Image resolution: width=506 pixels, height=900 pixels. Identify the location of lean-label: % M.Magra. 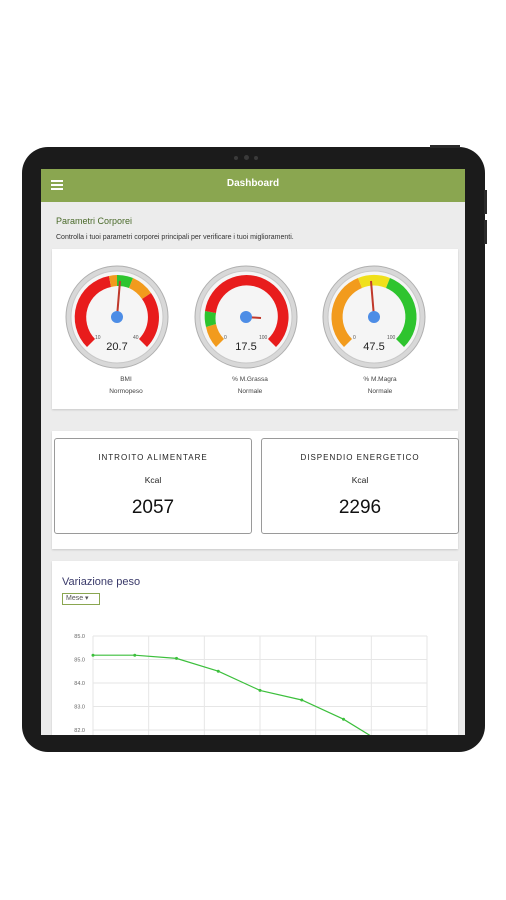
(380, 379).